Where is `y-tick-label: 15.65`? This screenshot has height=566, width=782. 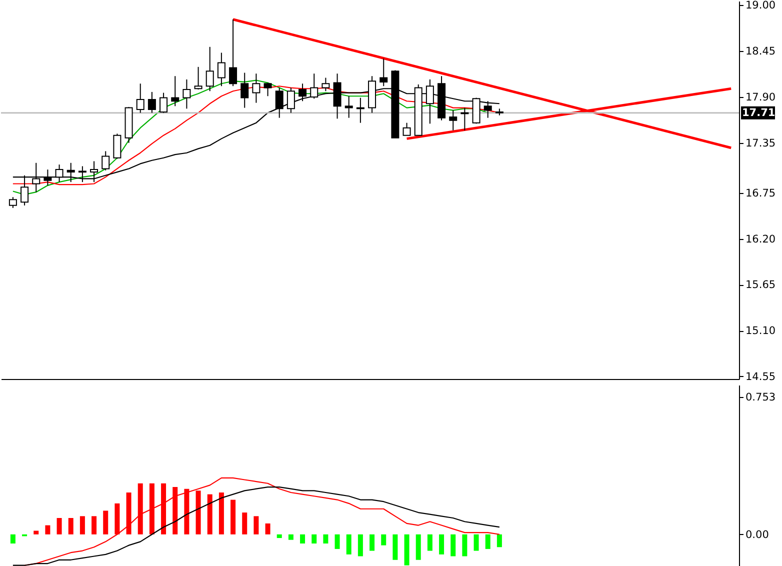
y-tick-label: 15.65 is located at coordinates (761, 285).